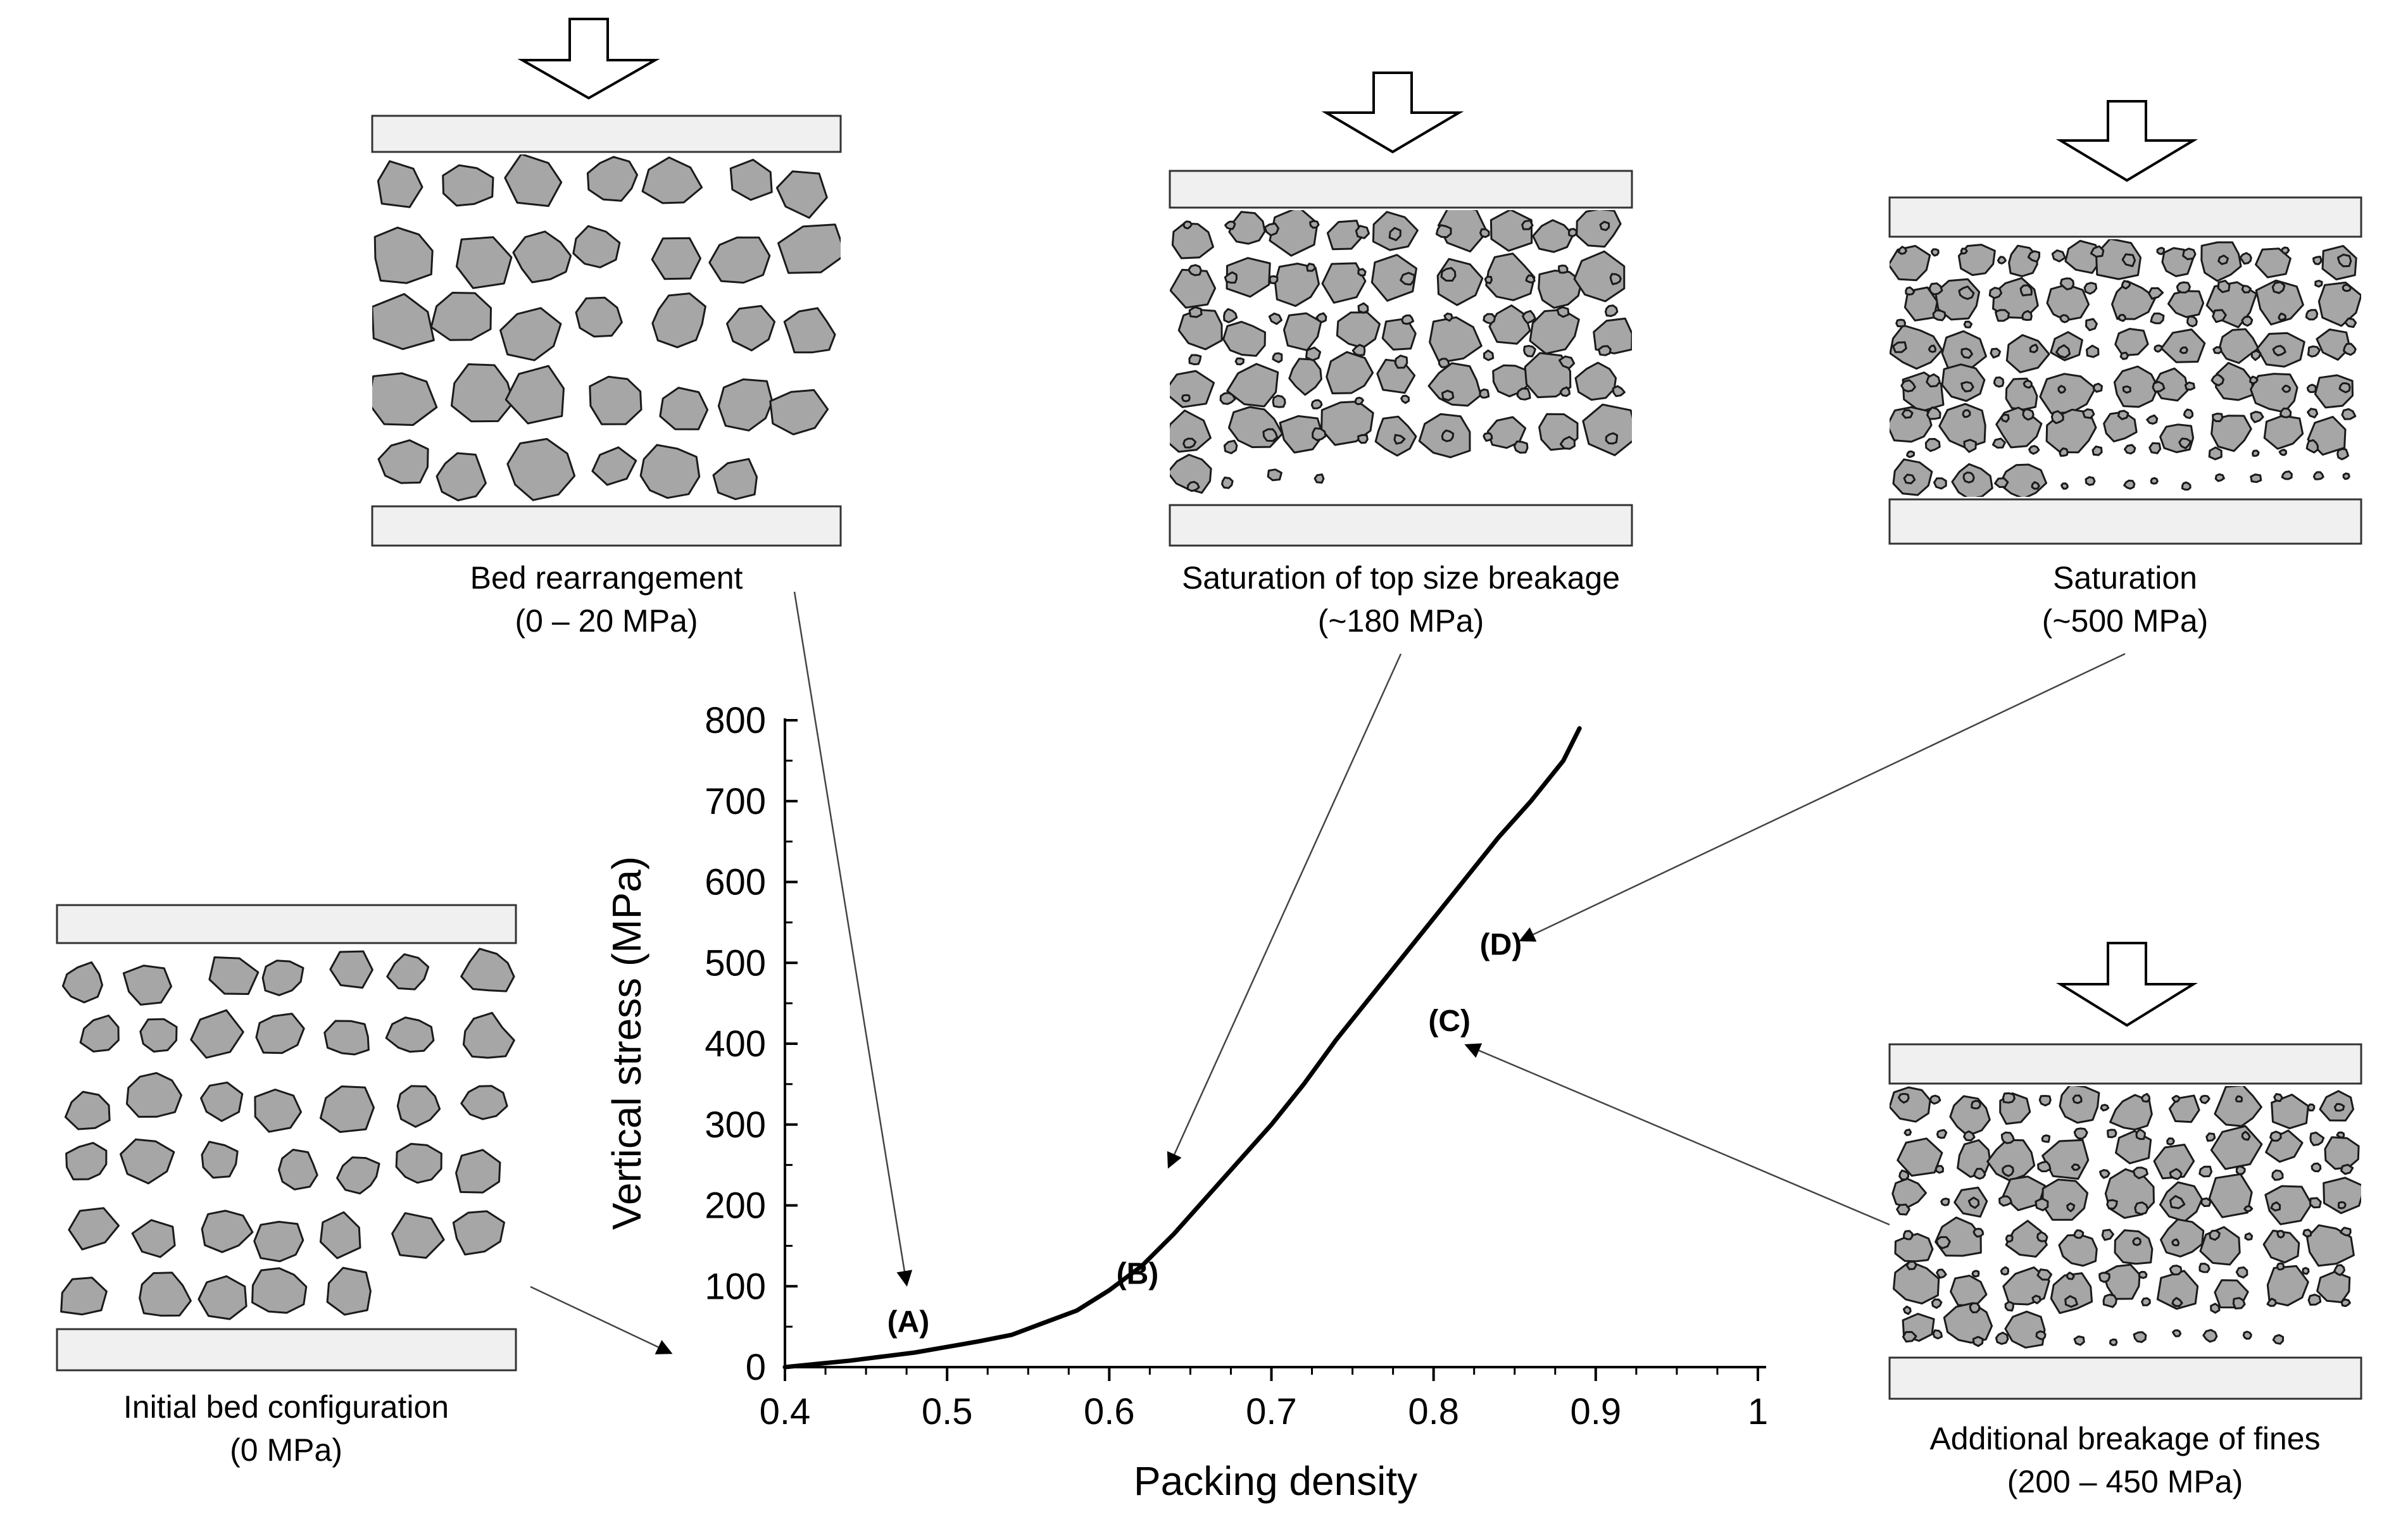 The image size is (2408, 1538). Describe the element at coordinates (1204, 1133) in the screenshot. I see `point-label-group: (A) (B) (C) (D)` at that location.